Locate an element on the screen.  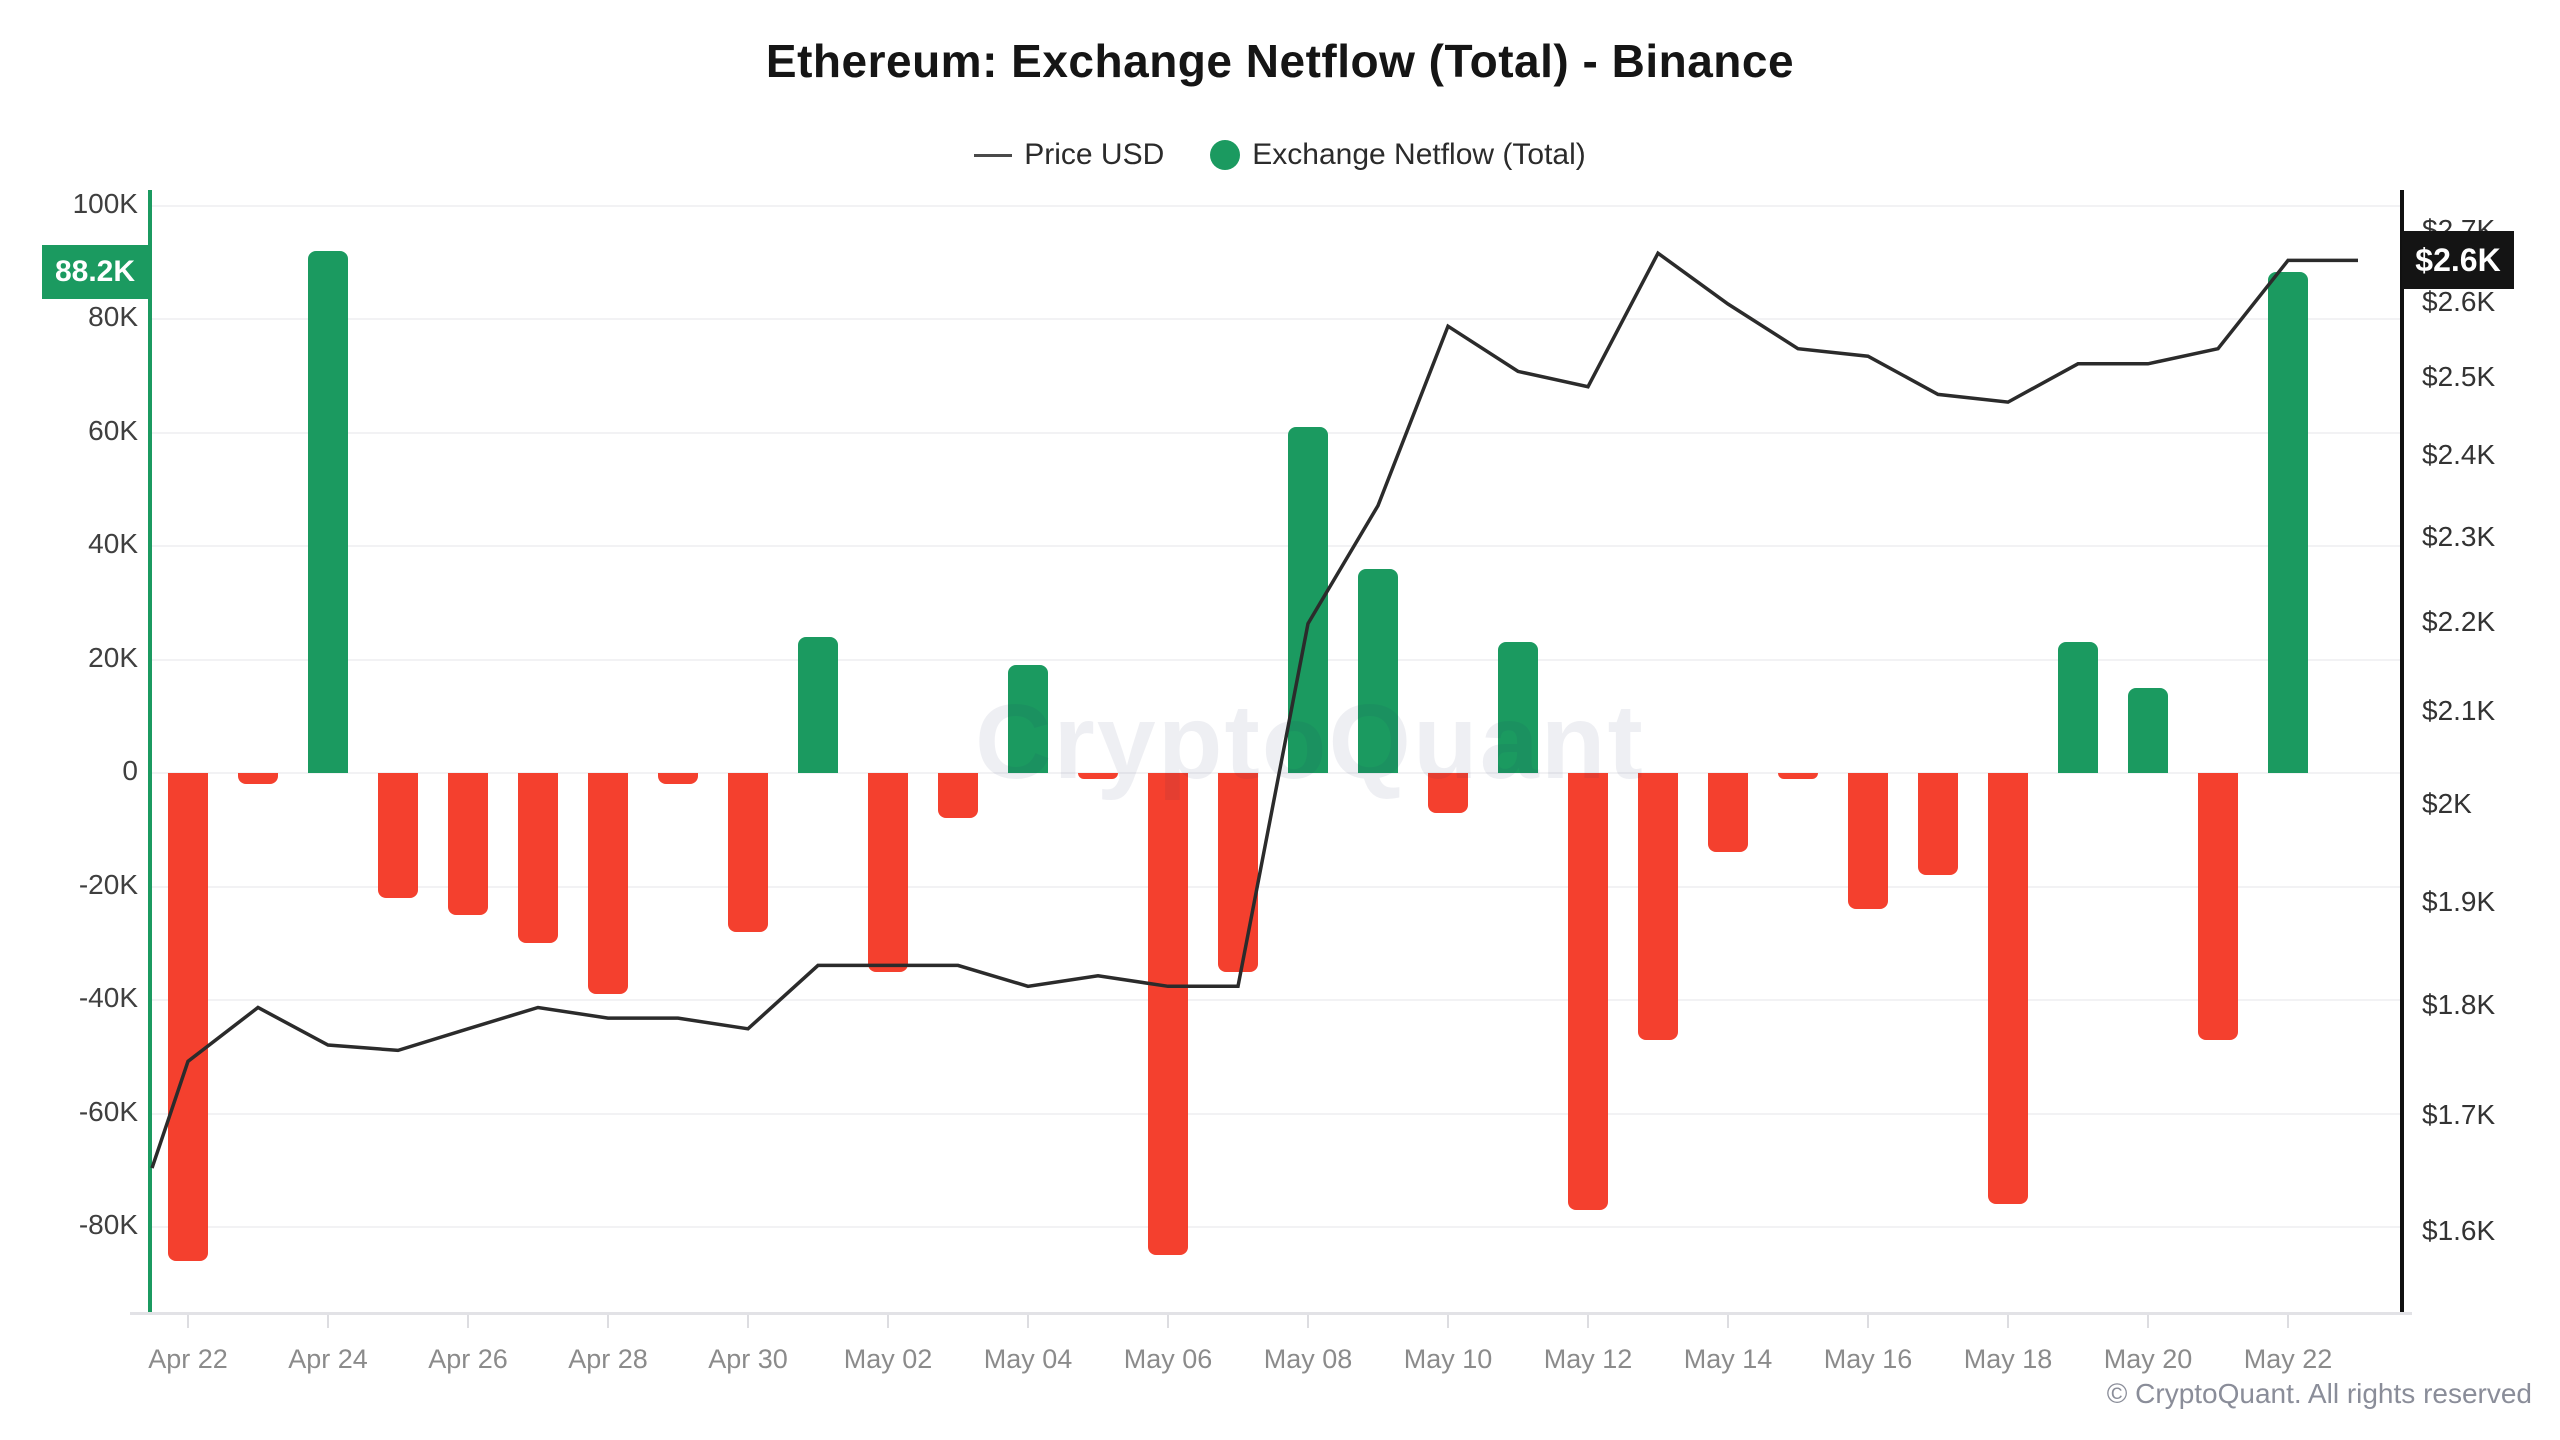
x-tick-label: May 04 is located at coordinates (1028, 1359).